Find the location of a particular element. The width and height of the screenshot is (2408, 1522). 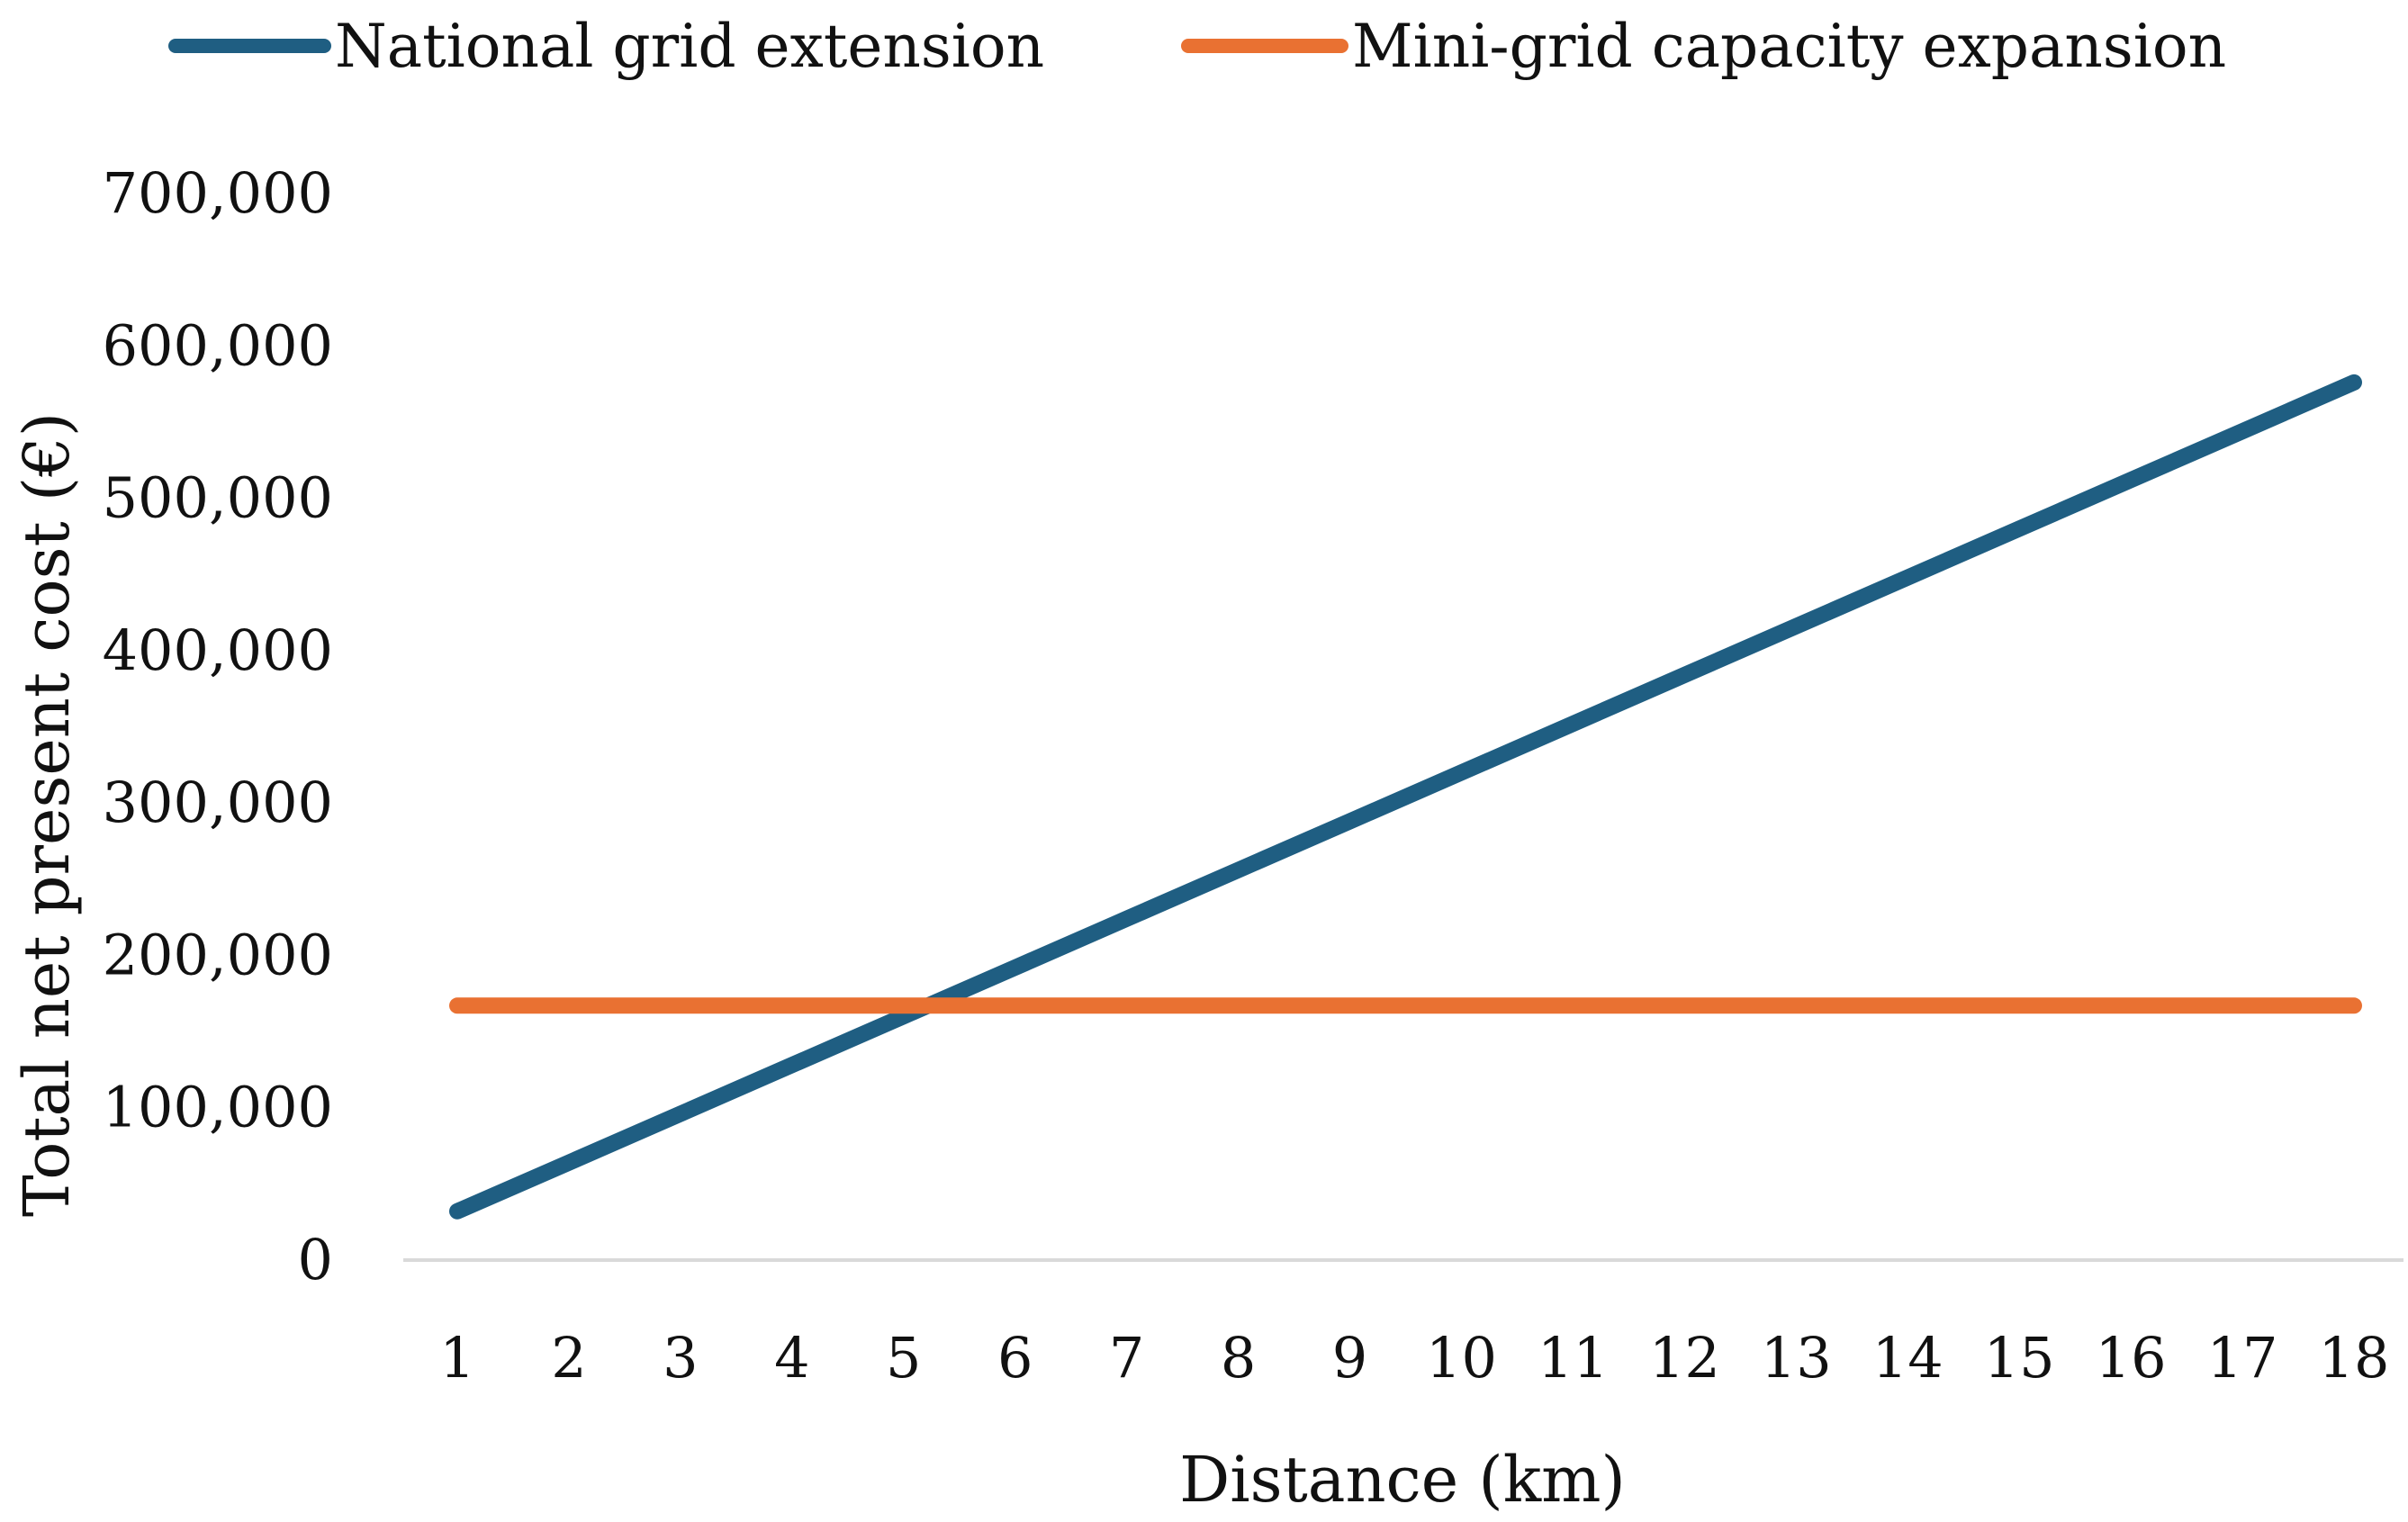

y-tick-label: 500,000 is located at coordinates (218, 498).